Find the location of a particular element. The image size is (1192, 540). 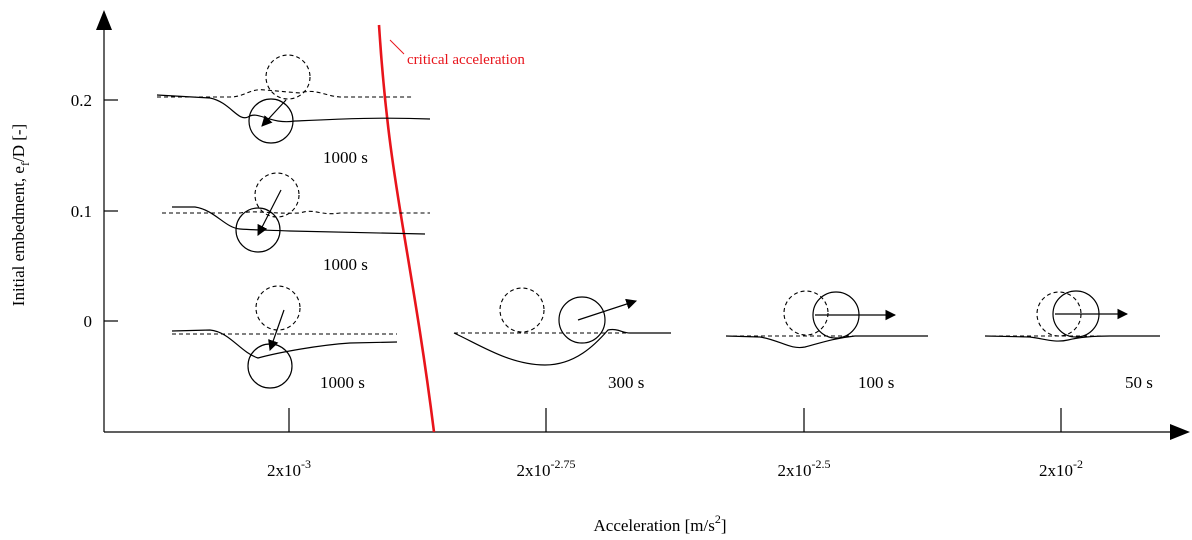

y-axis-label: Initial embedment, ef/D [-] is located at coordinates (20, 215).